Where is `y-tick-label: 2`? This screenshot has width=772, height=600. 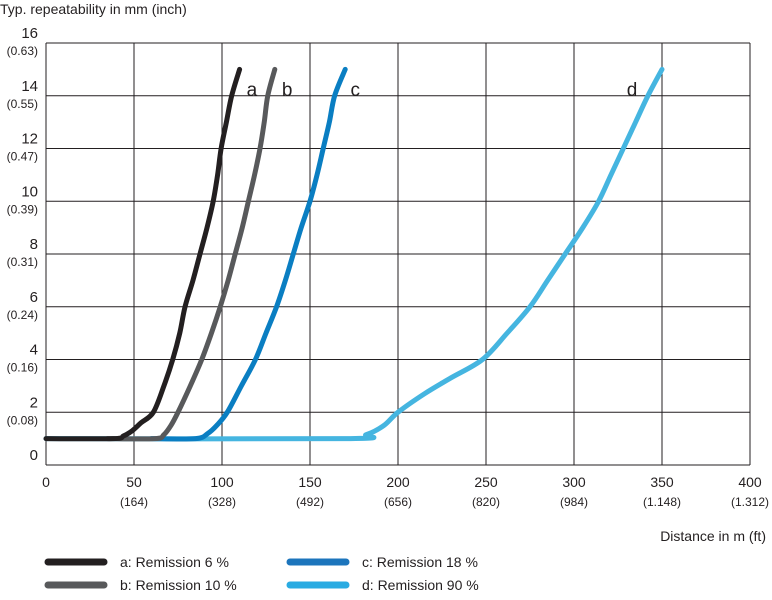 y-tick-label: 2 is located at coordinates (34, 402).